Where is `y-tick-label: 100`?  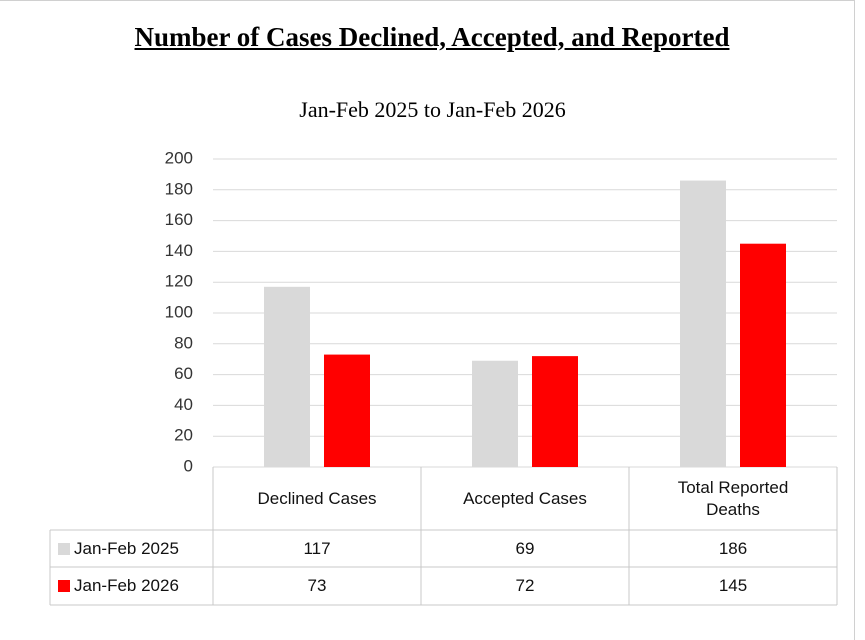
y-tick-label: 100 is located at coordinates (179, 311).